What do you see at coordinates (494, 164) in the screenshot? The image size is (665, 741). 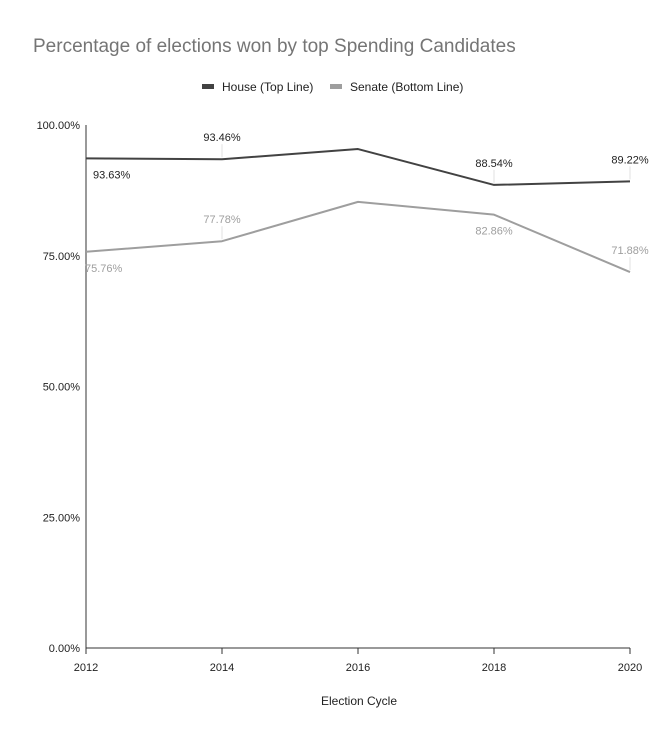 I see `data-label: 88.54%` at bounding box center [494, 164].